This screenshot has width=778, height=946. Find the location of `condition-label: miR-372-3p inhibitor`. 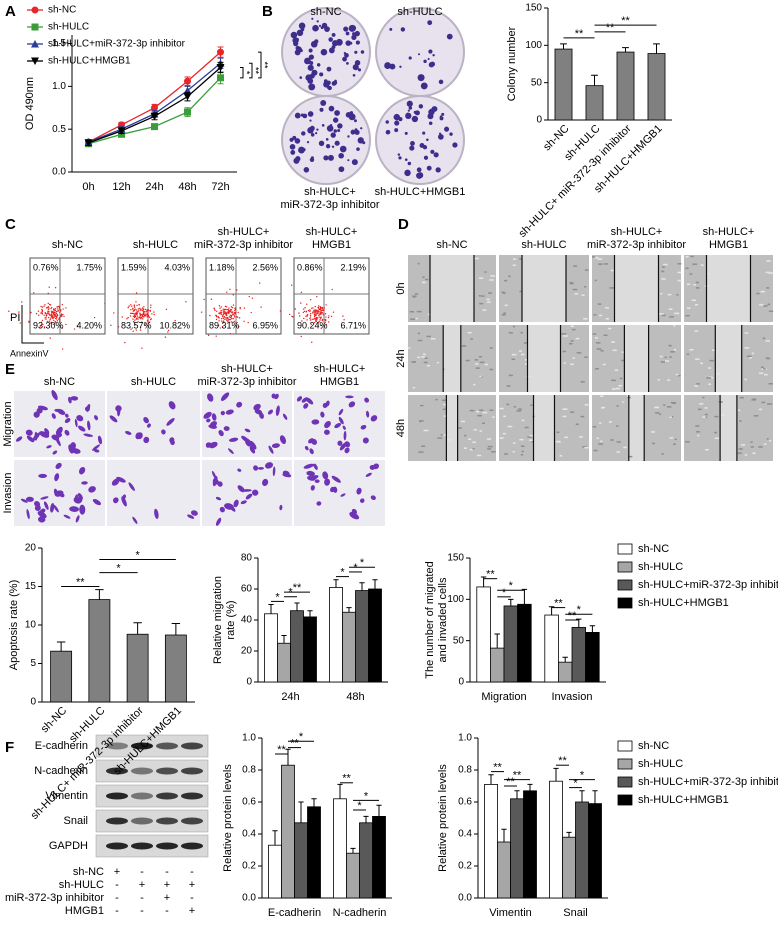

condition-label: miR-372-3p inhibitor is located at coordinates (54, 898).